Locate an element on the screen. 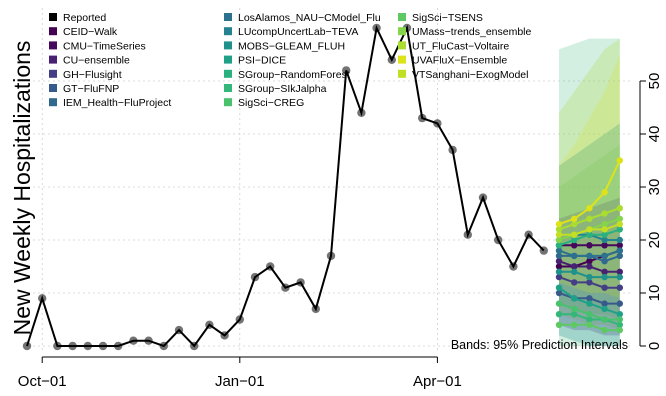  legend-label: Reported is located at coordinates (84, 18).